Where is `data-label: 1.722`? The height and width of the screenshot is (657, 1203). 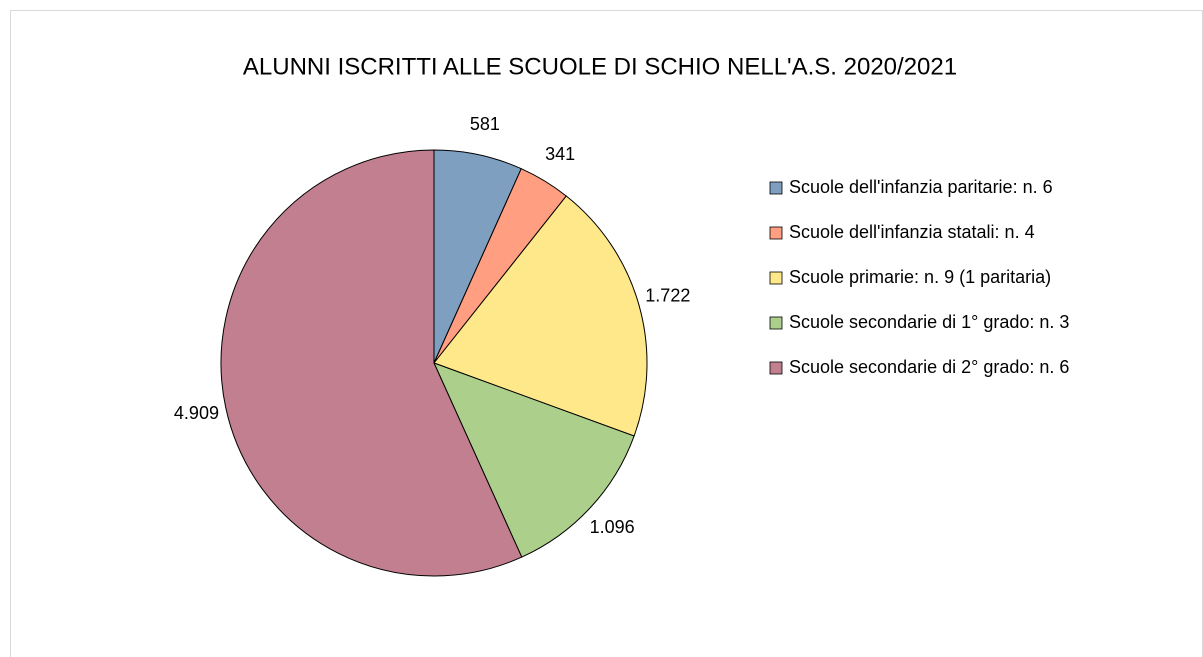 data-label: 1.722 is located at coordinates (667, 296).